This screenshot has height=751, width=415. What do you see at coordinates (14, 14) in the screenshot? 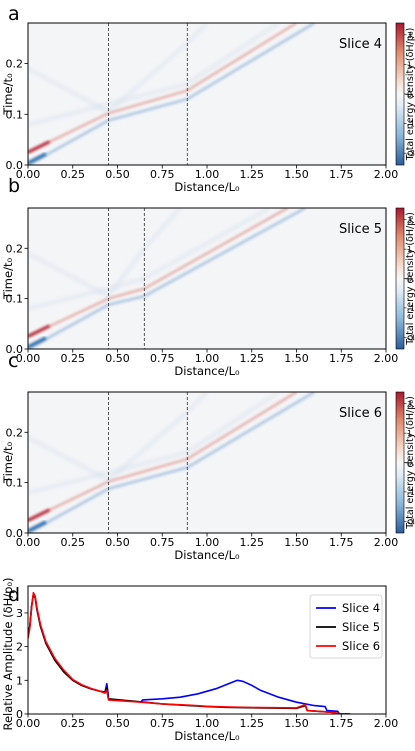
I see `panel-letter: a` at bounding box center [14, 14].